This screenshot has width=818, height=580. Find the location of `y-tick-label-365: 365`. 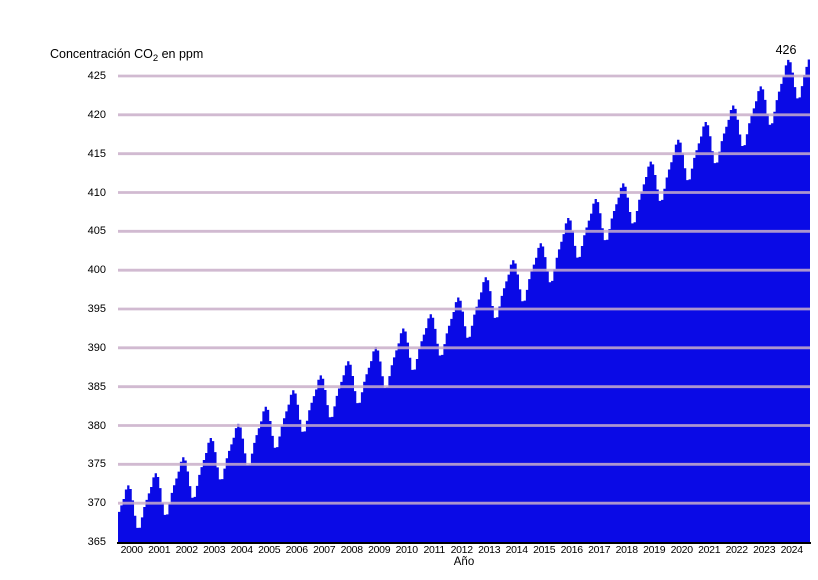

y-tick-label-365: 365 is located at coordinates (96, 542).